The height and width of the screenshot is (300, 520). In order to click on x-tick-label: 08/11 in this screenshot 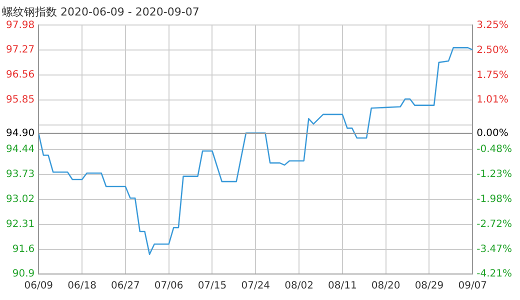, I will do `click(342, 286)`.